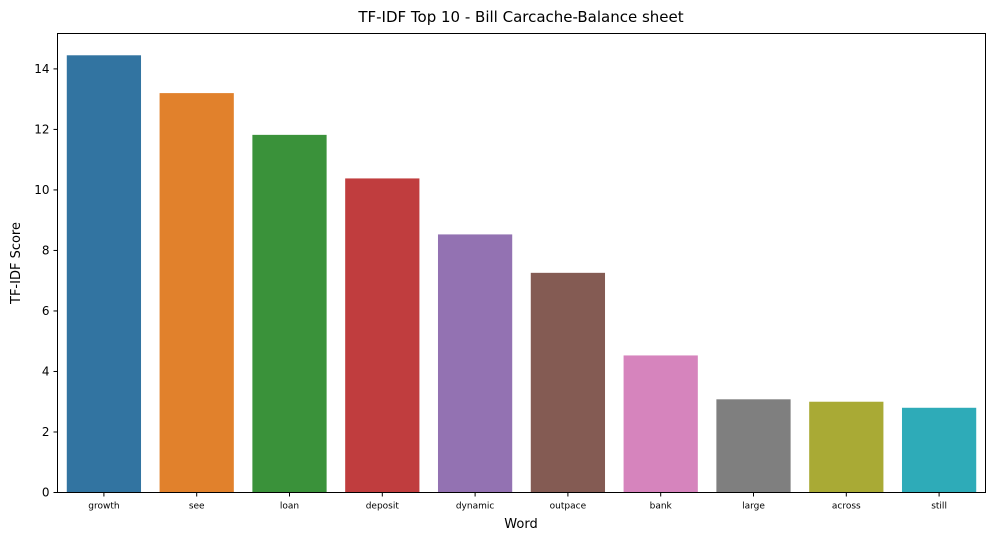  Describe the element at coordinates (41, 69) in the screenshot. I see `y-tick-label: 14` at that location.